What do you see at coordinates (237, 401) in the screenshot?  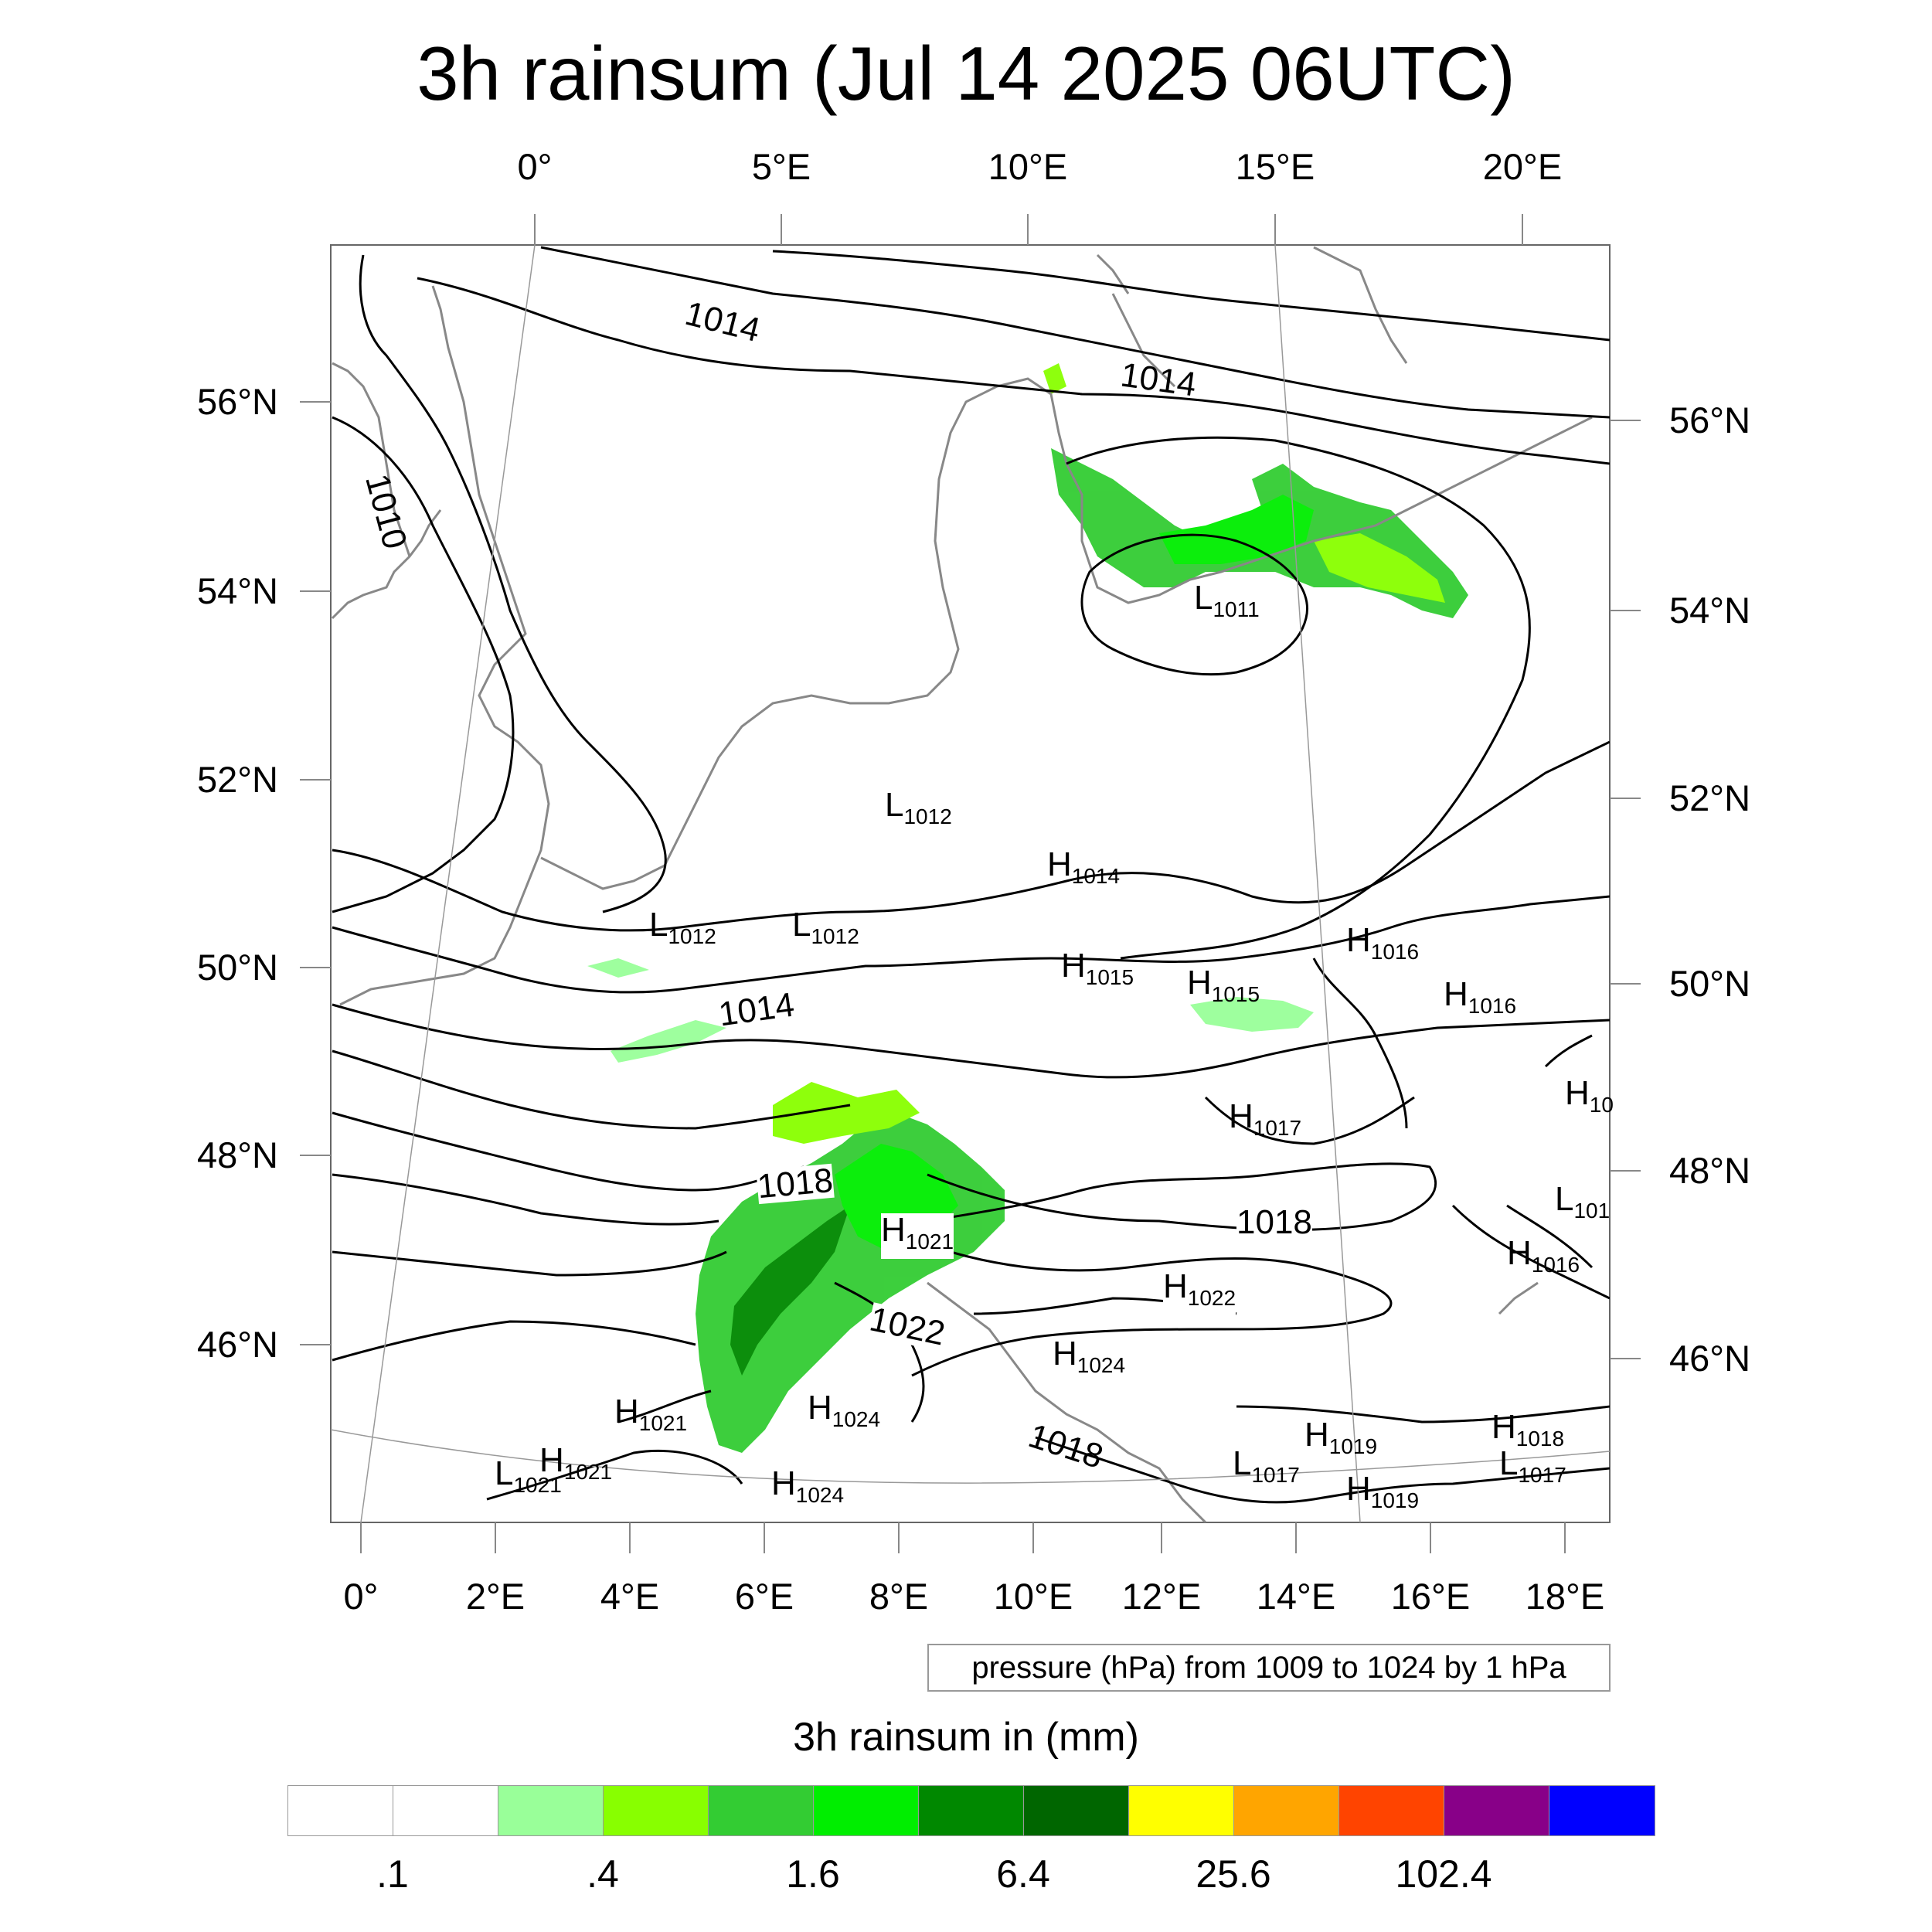 I see `left-axis-label: 56°N` at bounding box center [237, 401].